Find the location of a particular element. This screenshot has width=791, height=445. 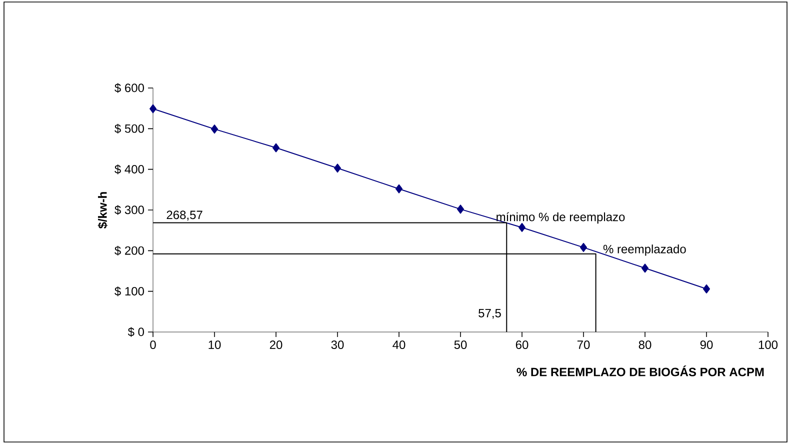

x-tick-label: 40 is located at coordinates (399, 345).